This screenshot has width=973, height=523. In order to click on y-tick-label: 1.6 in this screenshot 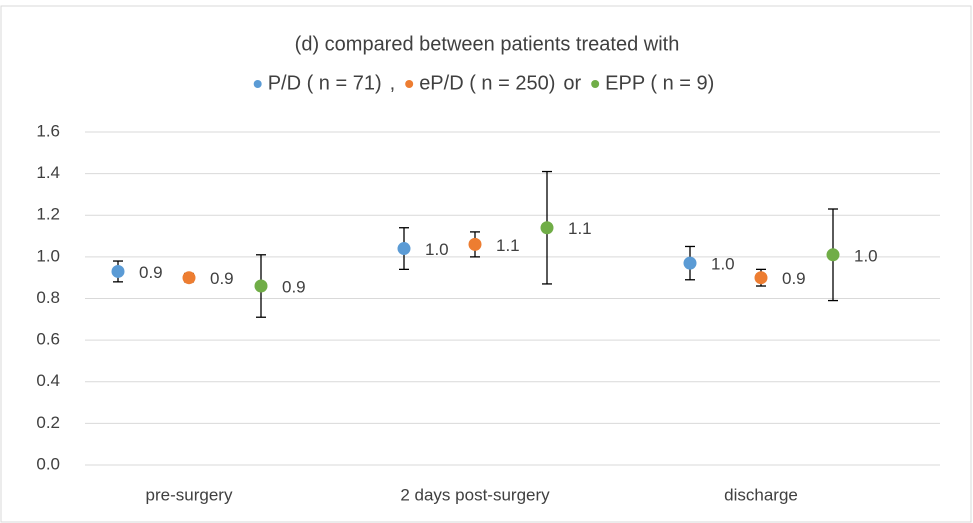, I will do `click(48, 130)`.